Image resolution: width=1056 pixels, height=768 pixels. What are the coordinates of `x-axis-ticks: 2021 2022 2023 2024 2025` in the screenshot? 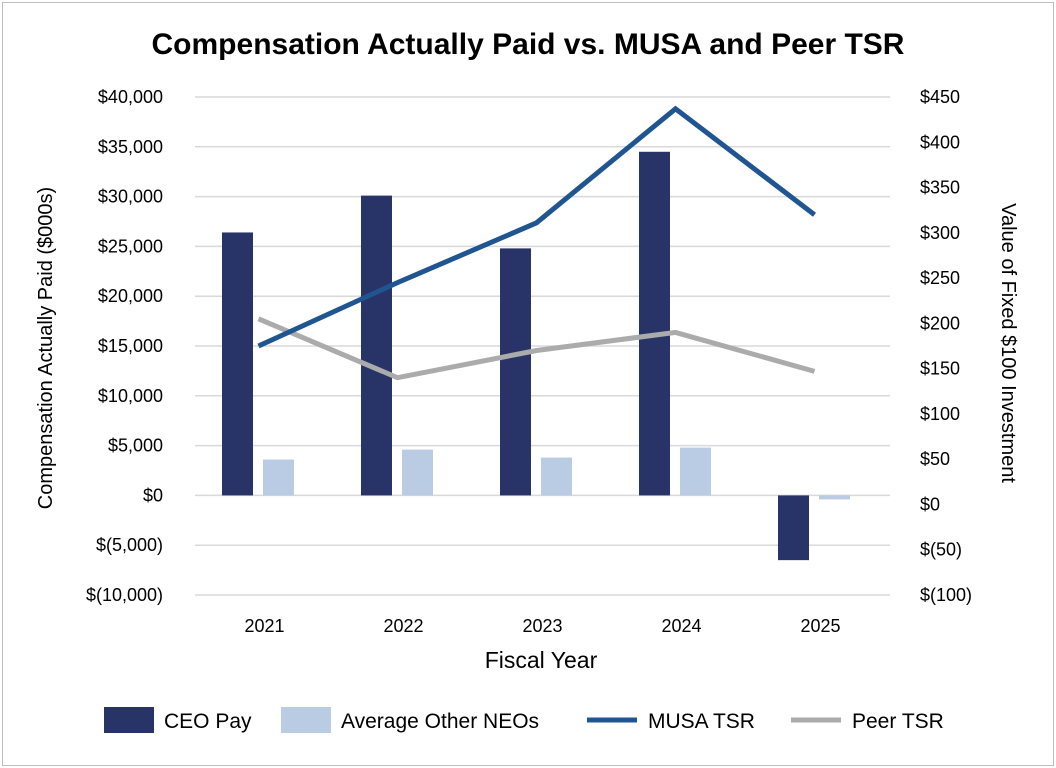 It's located at (542, 626).